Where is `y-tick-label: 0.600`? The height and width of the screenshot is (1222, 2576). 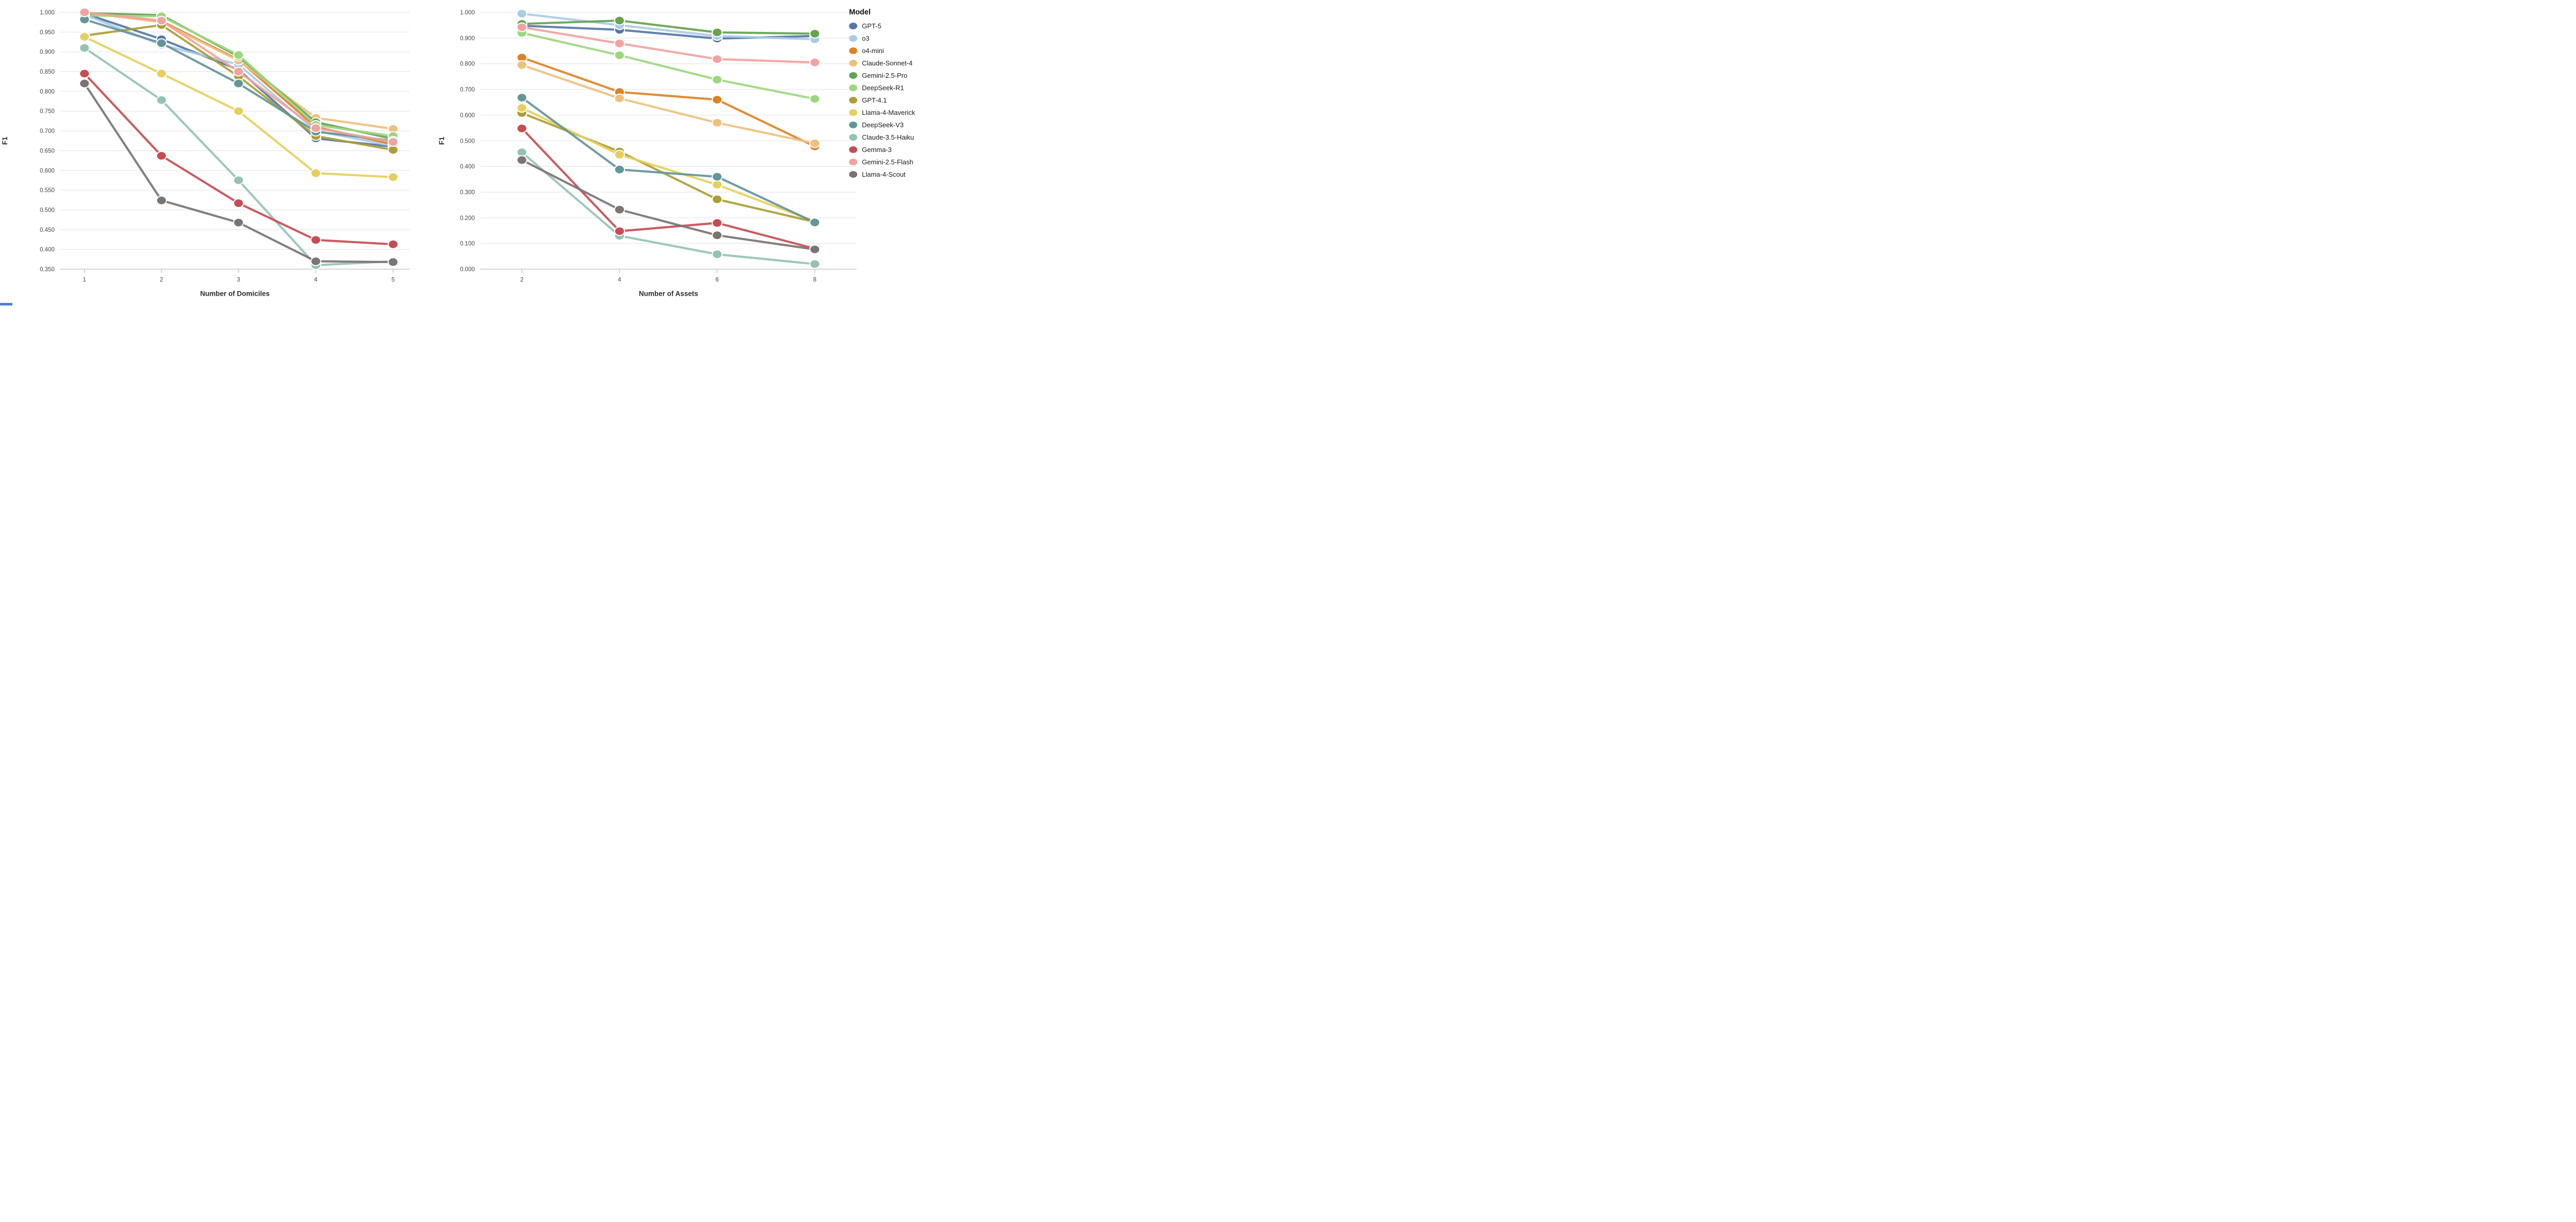
y-tick-label: 0.600 is located at coordinates (47, 171).